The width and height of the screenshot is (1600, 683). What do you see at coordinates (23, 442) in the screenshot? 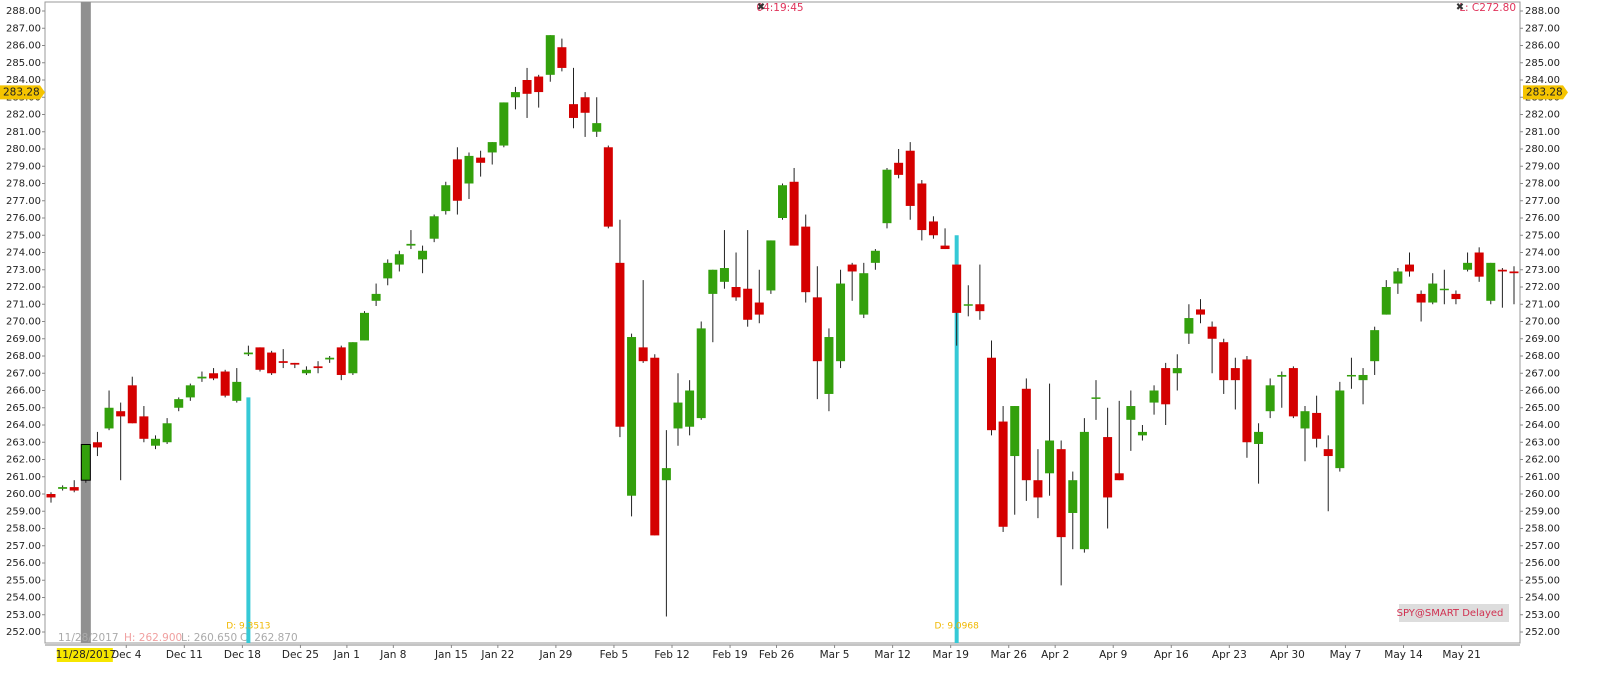
I see `y-tick-label: 263.00` at bounding box center [23, 442].